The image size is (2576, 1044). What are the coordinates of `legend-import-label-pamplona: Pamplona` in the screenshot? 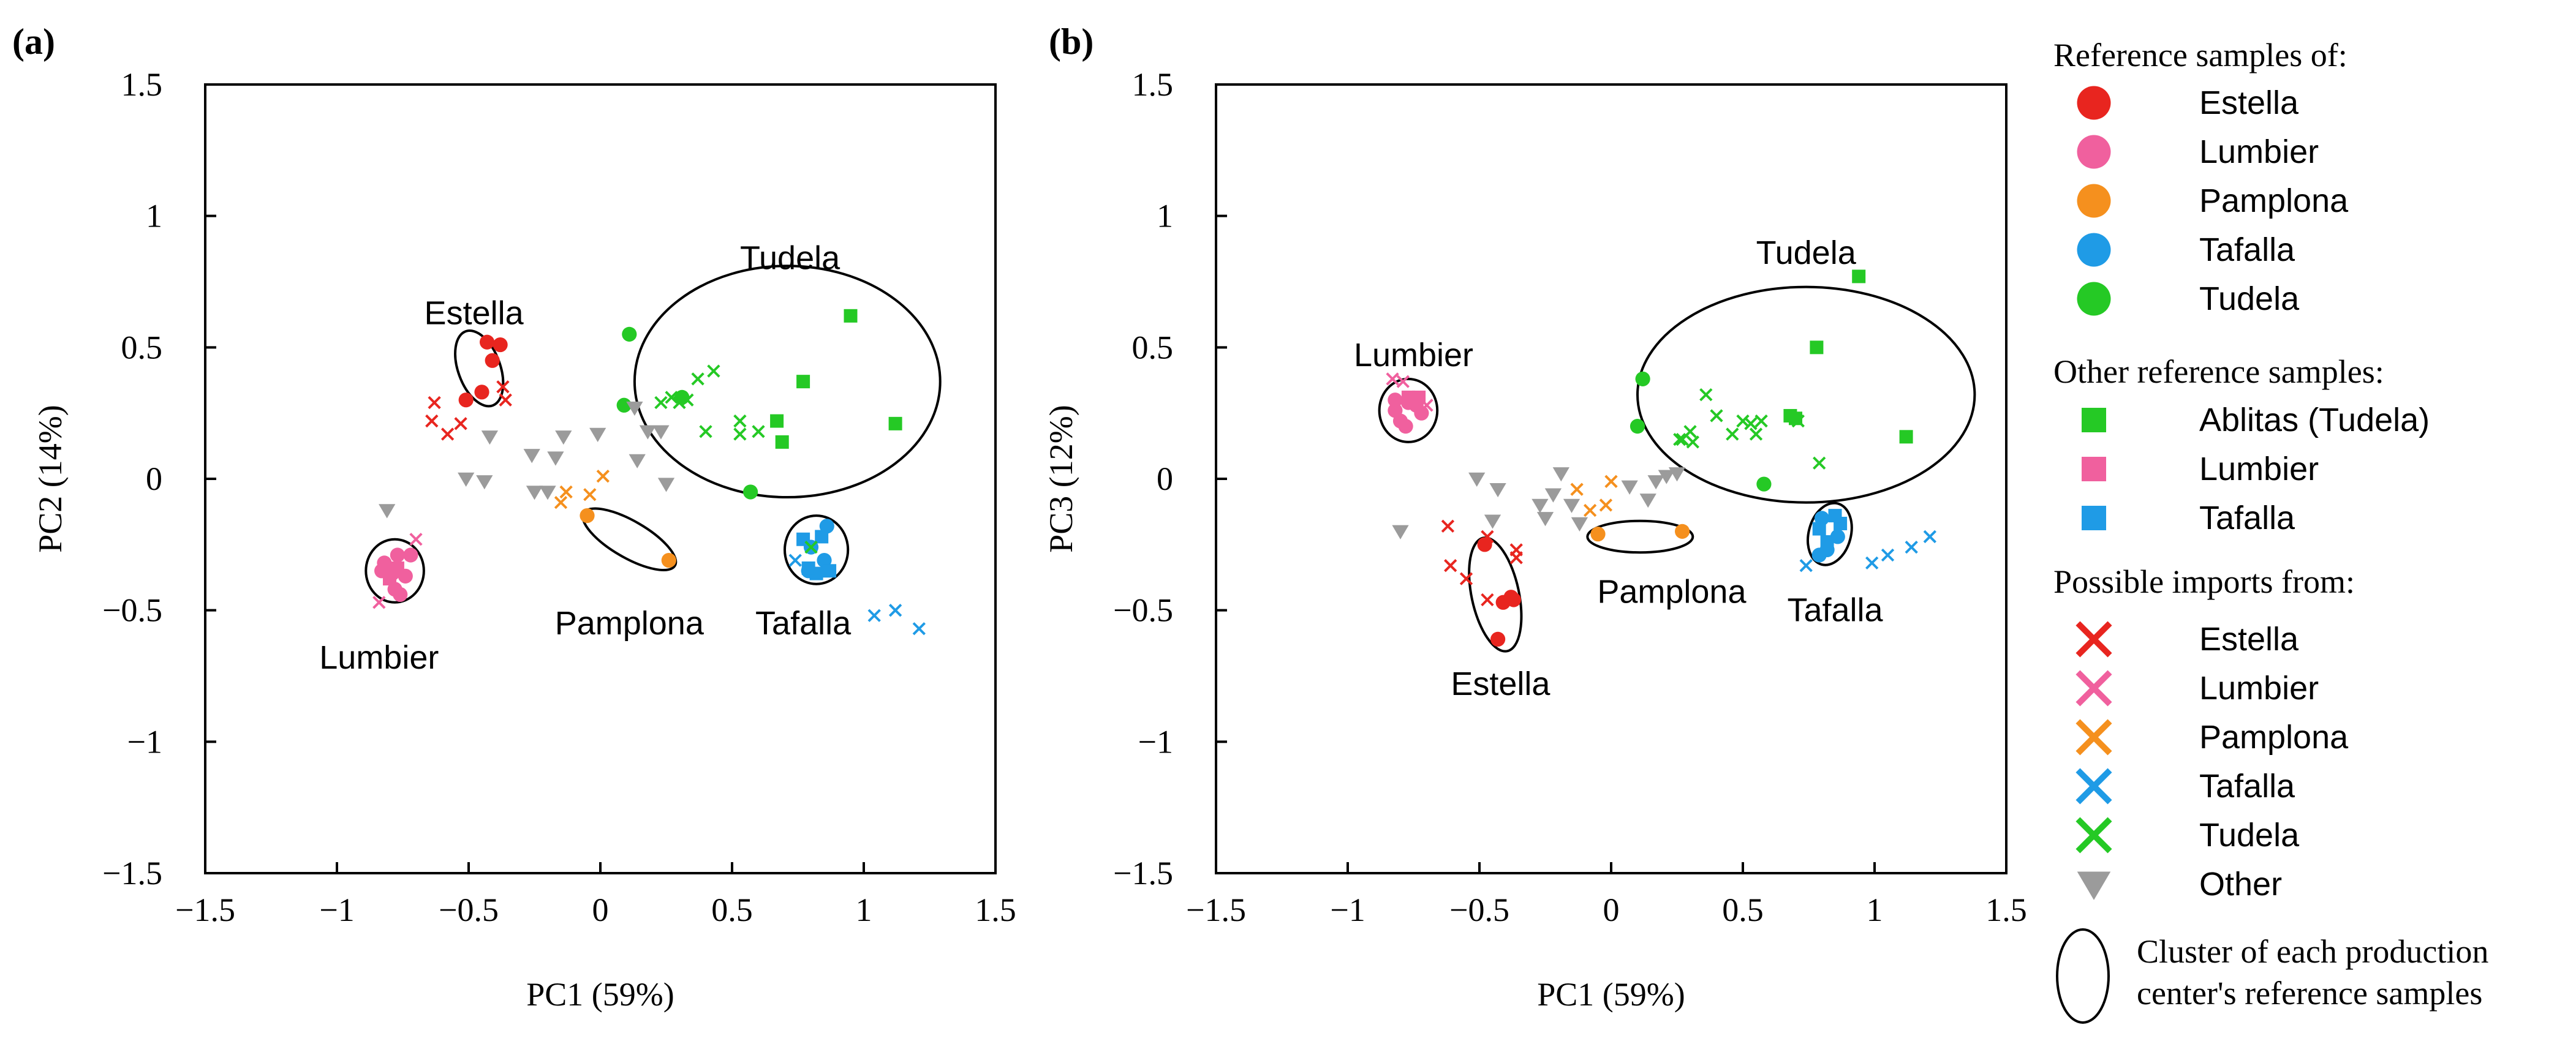 It's located at (2274, 737).